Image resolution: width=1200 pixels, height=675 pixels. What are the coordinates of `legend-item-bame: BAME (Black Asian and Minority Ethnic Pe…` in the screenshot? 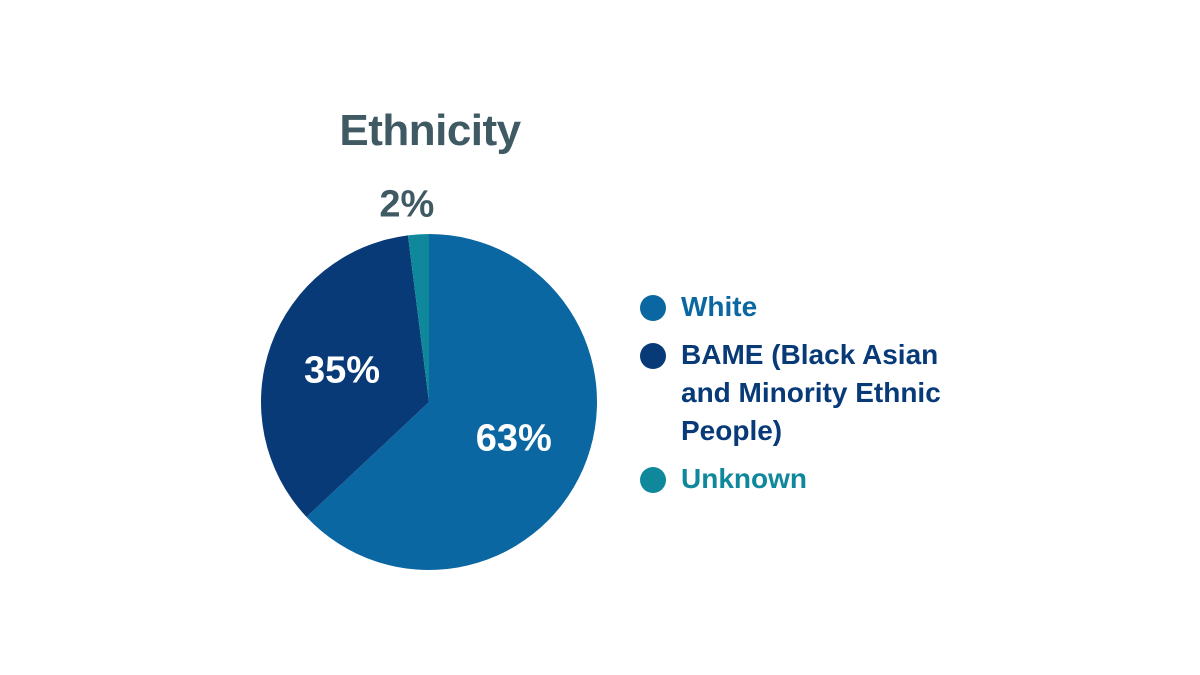 It's located at (808, 393).